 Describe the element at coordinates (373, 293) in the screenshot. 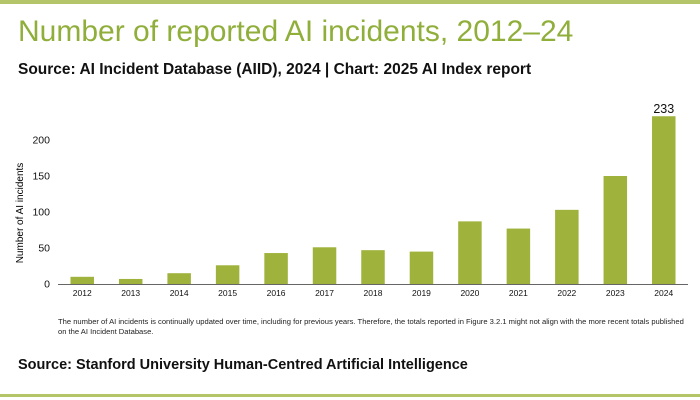

I see `x-tick-label: 2018` at that location.